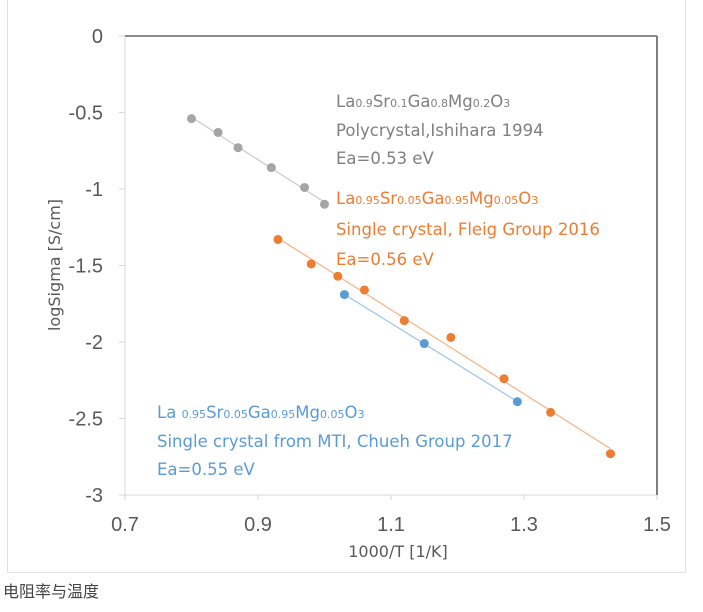 This screenshot has height=612, width=703. Describe the element at coordinates (125, 525) in the screenshot. I see `x-tick-label: 0.7` at that location.